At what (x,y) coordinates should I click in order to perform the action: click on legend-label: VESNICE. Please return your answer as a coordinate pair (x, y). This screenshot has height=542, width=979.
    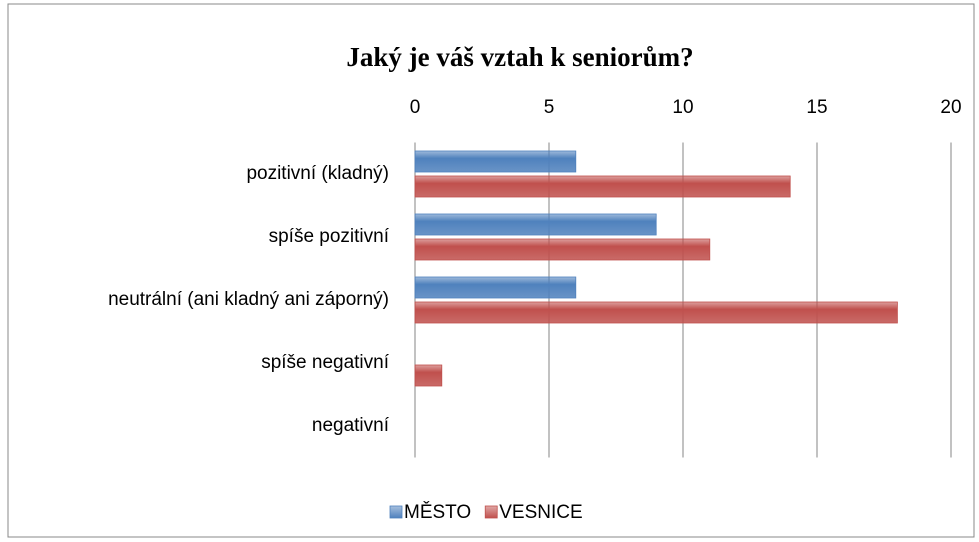
    Looking at the image, I should click on (540, 512).